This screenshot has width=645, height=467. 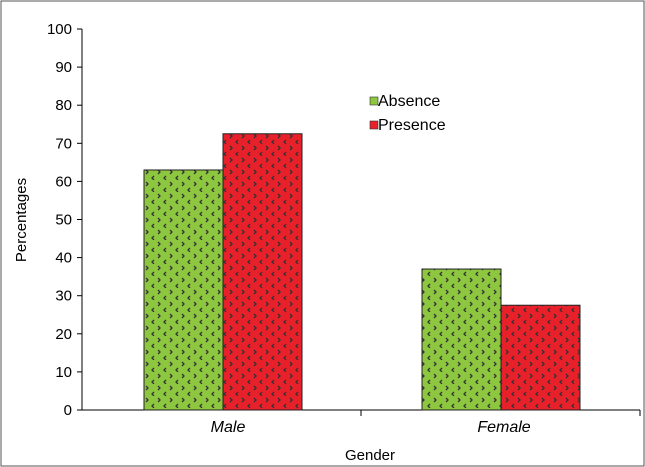 What do you see at coordinates (409, 101) in the screenshot?
I see `legend-label-absence: Absence` at bounding box center [409, 101].